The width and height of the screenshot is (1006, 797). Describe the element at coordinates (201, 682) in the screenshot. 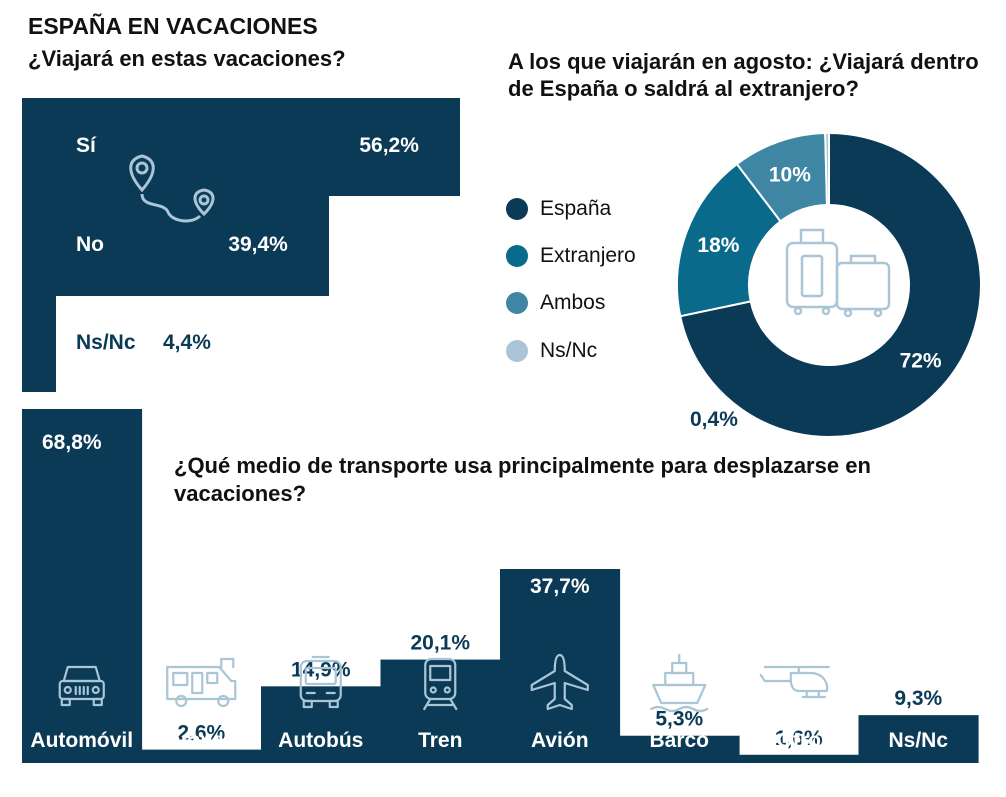

I see `camper-icon` at that location.